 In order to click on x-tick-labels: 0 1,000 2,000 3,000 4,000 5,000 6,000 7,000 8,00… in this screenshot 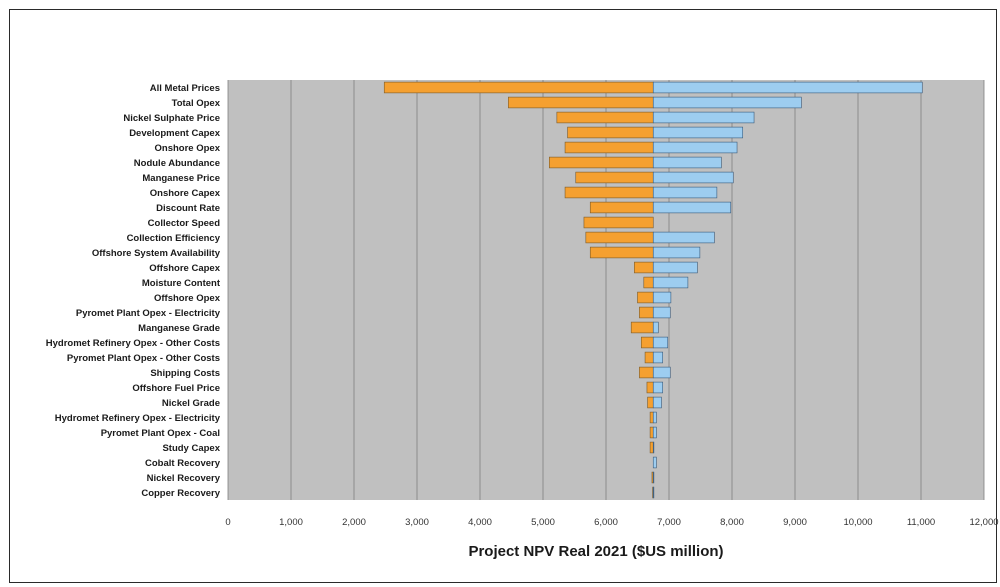, I will do `click(611, 522)`.